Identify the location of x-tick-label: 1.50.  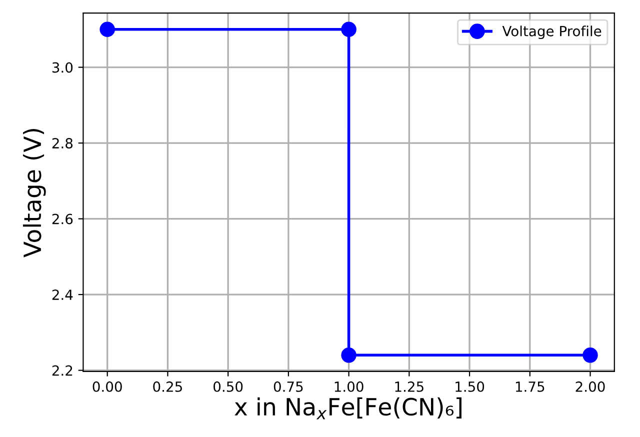
(470, 386).